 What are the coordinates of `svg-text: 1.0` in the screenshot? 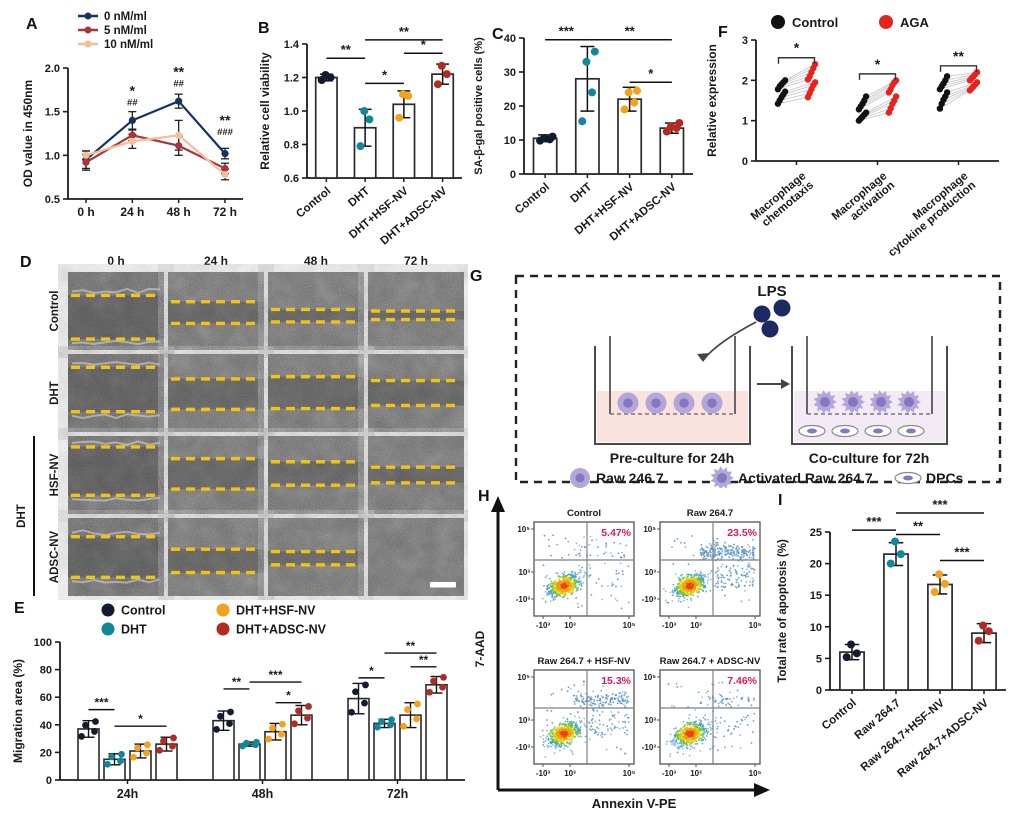 It's located at (52, 156).